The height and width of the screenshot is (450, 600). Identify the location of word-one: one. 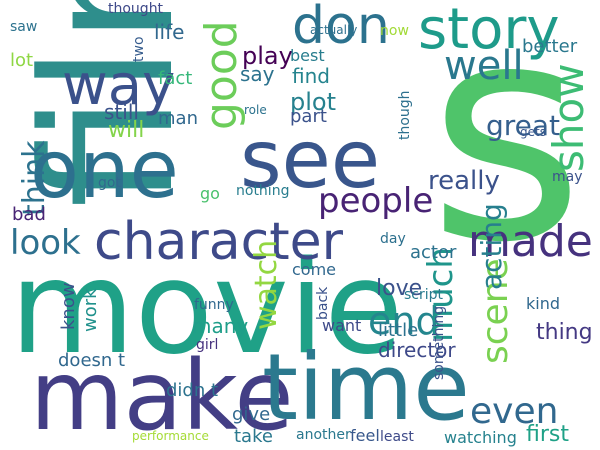
(104, 169).